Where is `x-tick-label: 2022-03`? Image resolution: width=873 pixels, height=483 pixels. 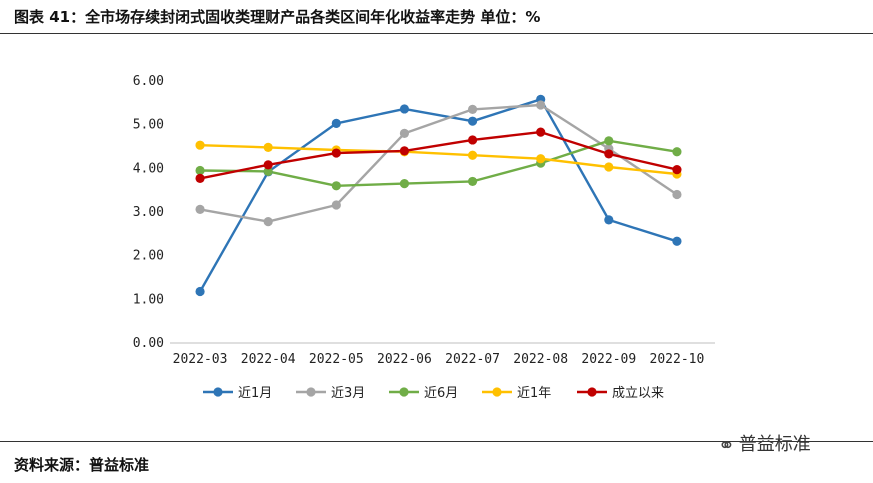 x-tick-label: 2022-03 is located at coordinates (200, 359).